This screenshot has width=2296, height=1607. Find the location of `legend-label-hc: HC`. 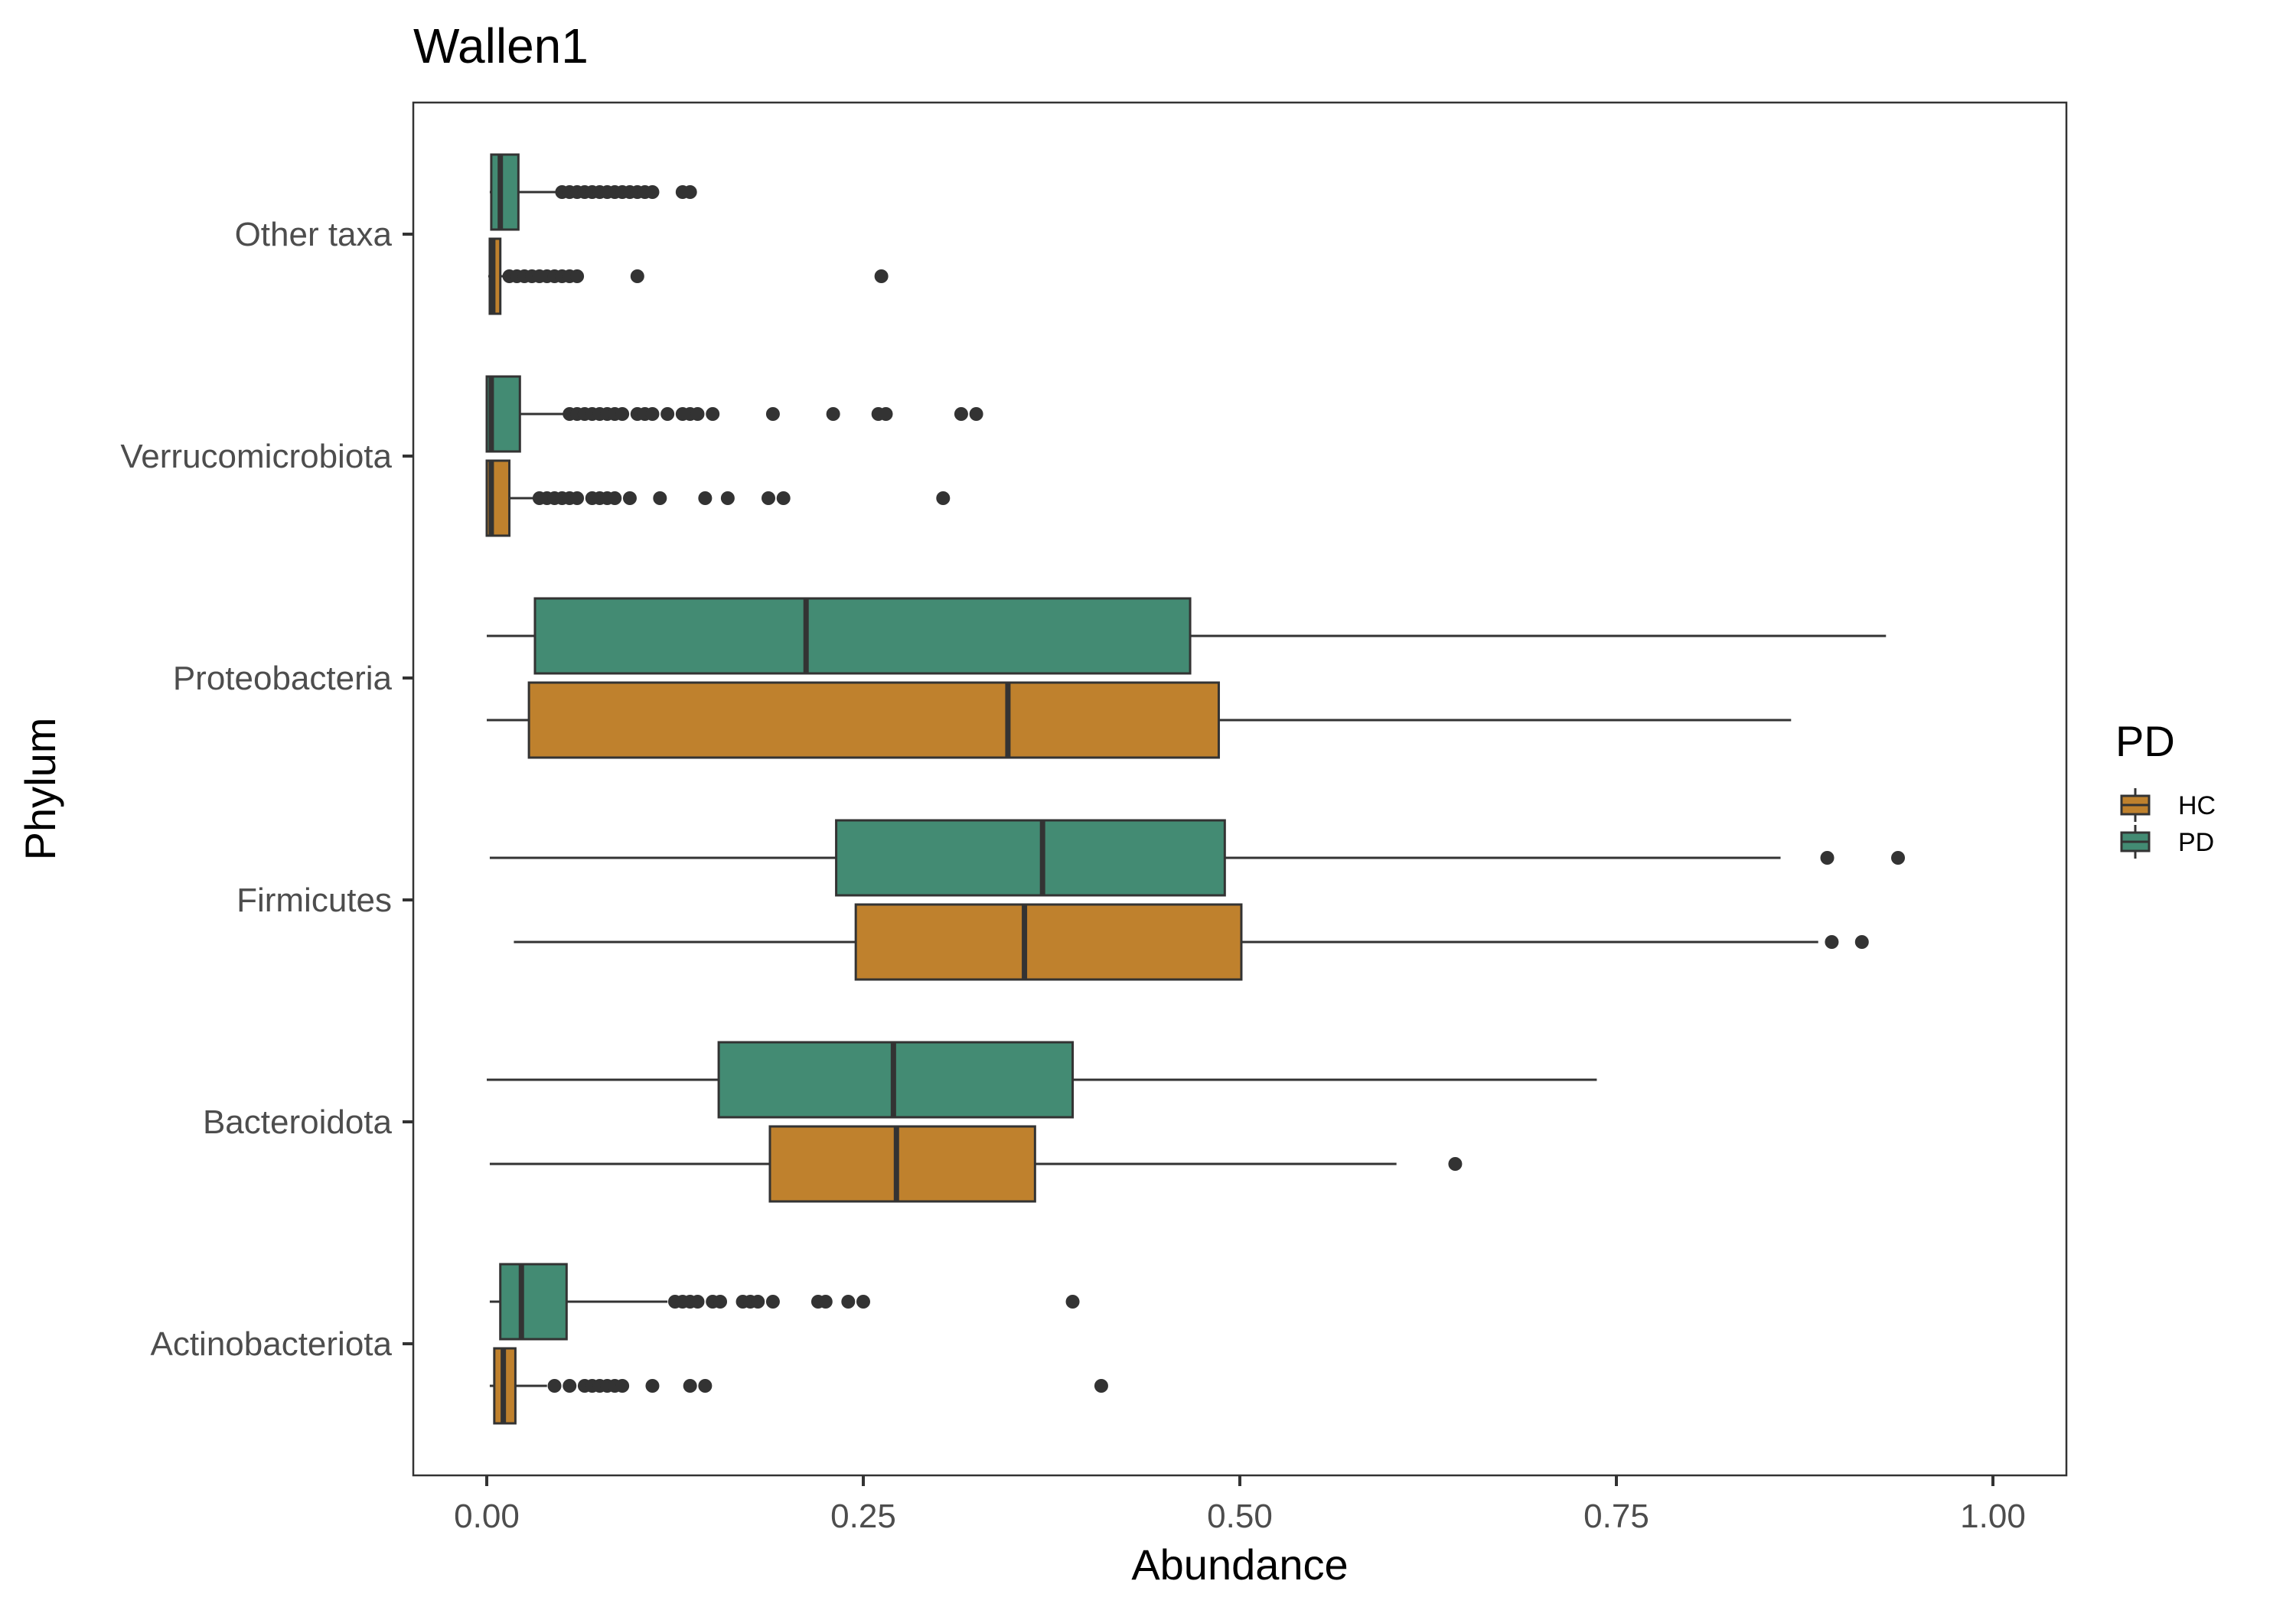

legend-label-hc: HC is located at coordinates (2197, 805).